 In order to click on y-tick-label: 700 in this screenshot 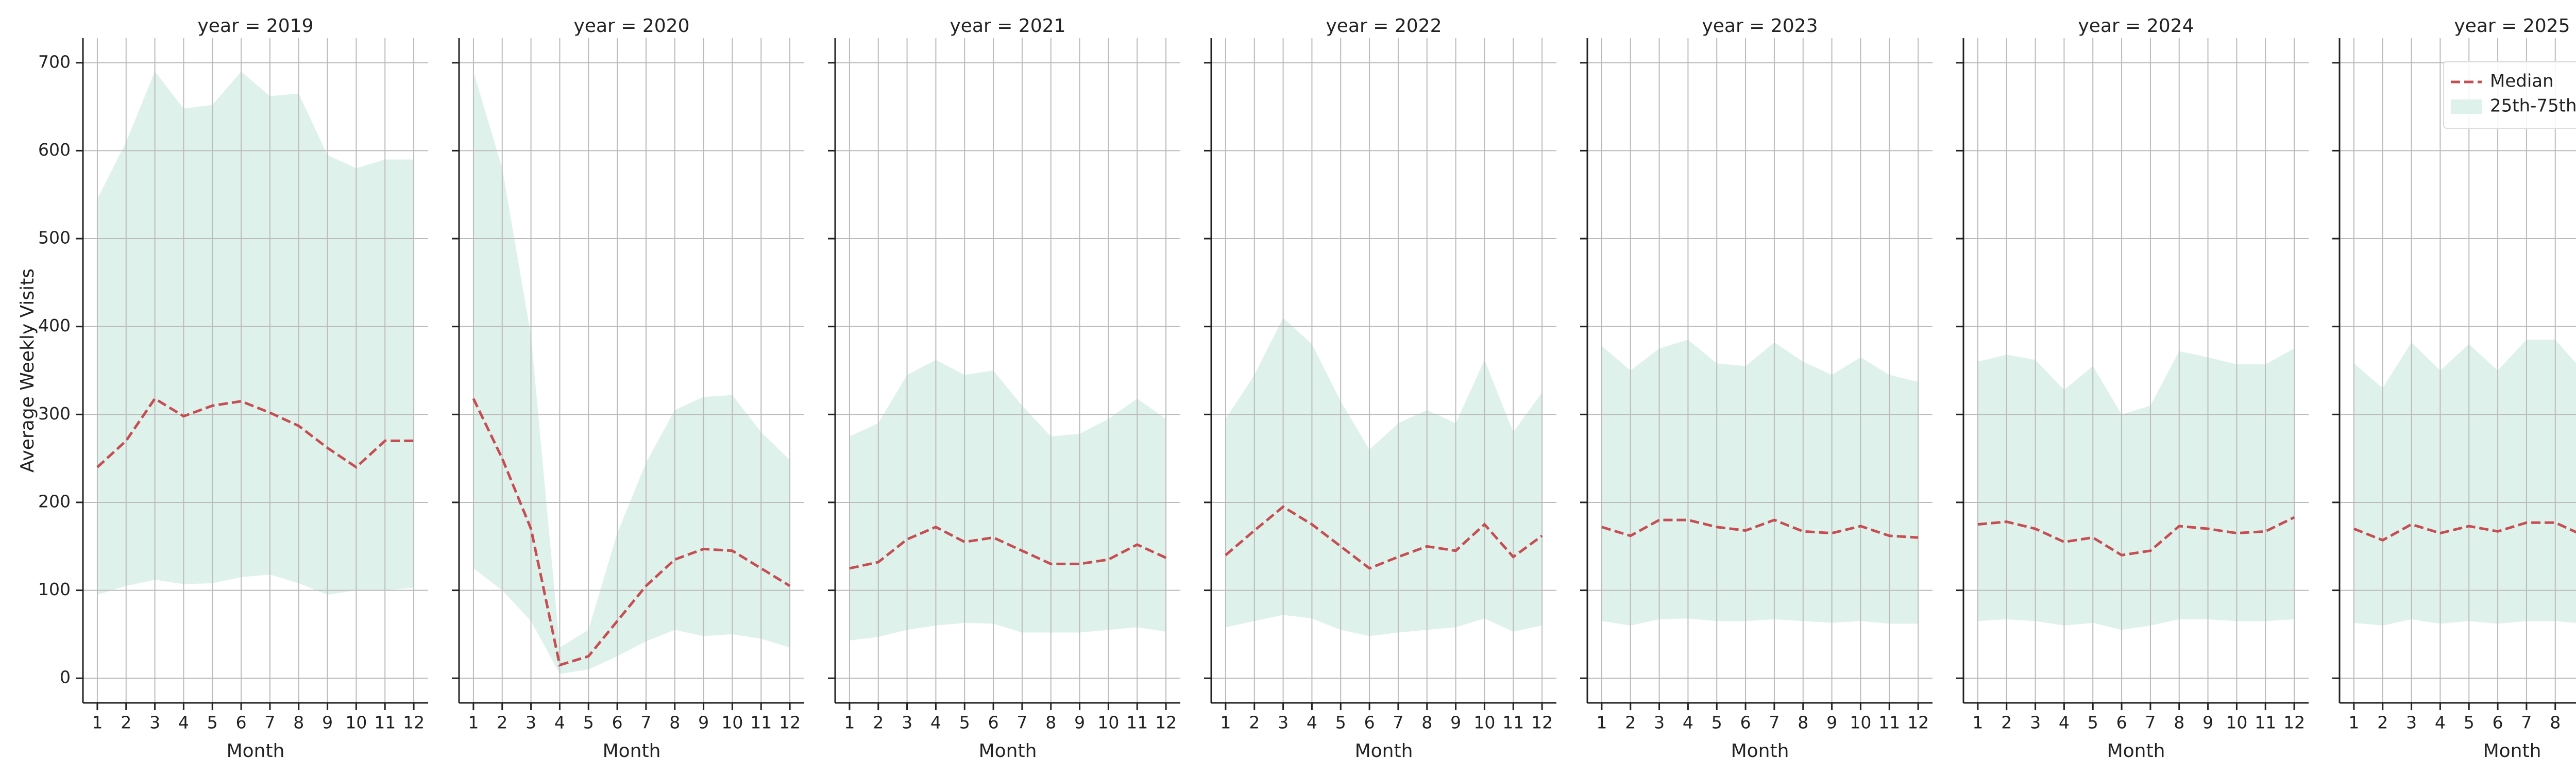, I will do `click(54, 62)`.